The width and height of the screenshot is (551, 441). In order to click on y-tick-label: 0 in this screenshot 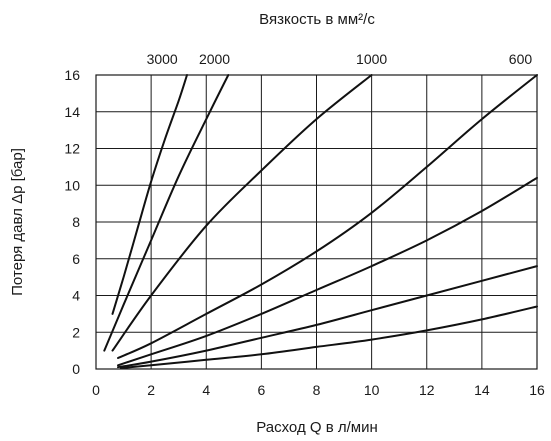, I will do `click(76, 369)`.